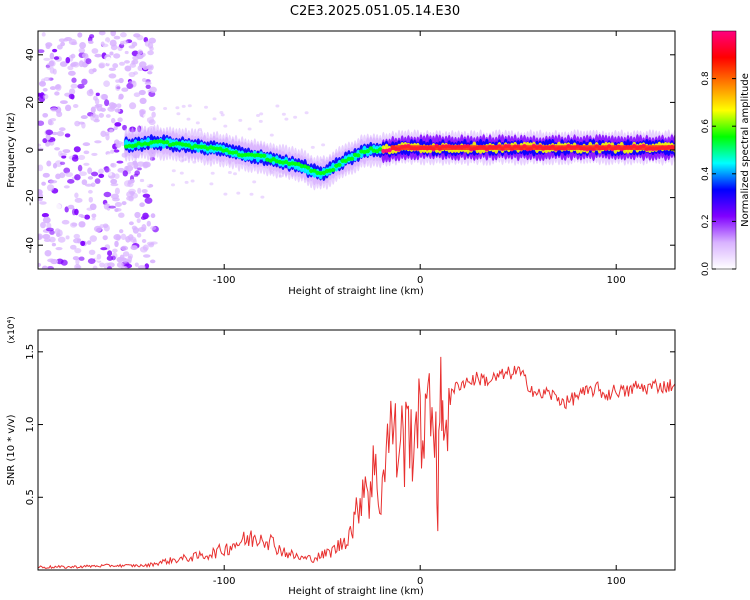 The image size is (750, 600). Describe the element at coordinates (706, 269) in the screenshot. I see `colorbar-tick-label: 0.0` at that location.